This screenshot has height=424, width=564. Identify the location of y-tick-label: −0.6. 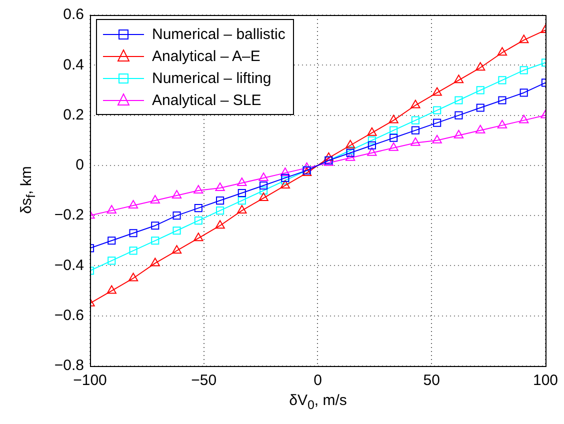
(69, 315).